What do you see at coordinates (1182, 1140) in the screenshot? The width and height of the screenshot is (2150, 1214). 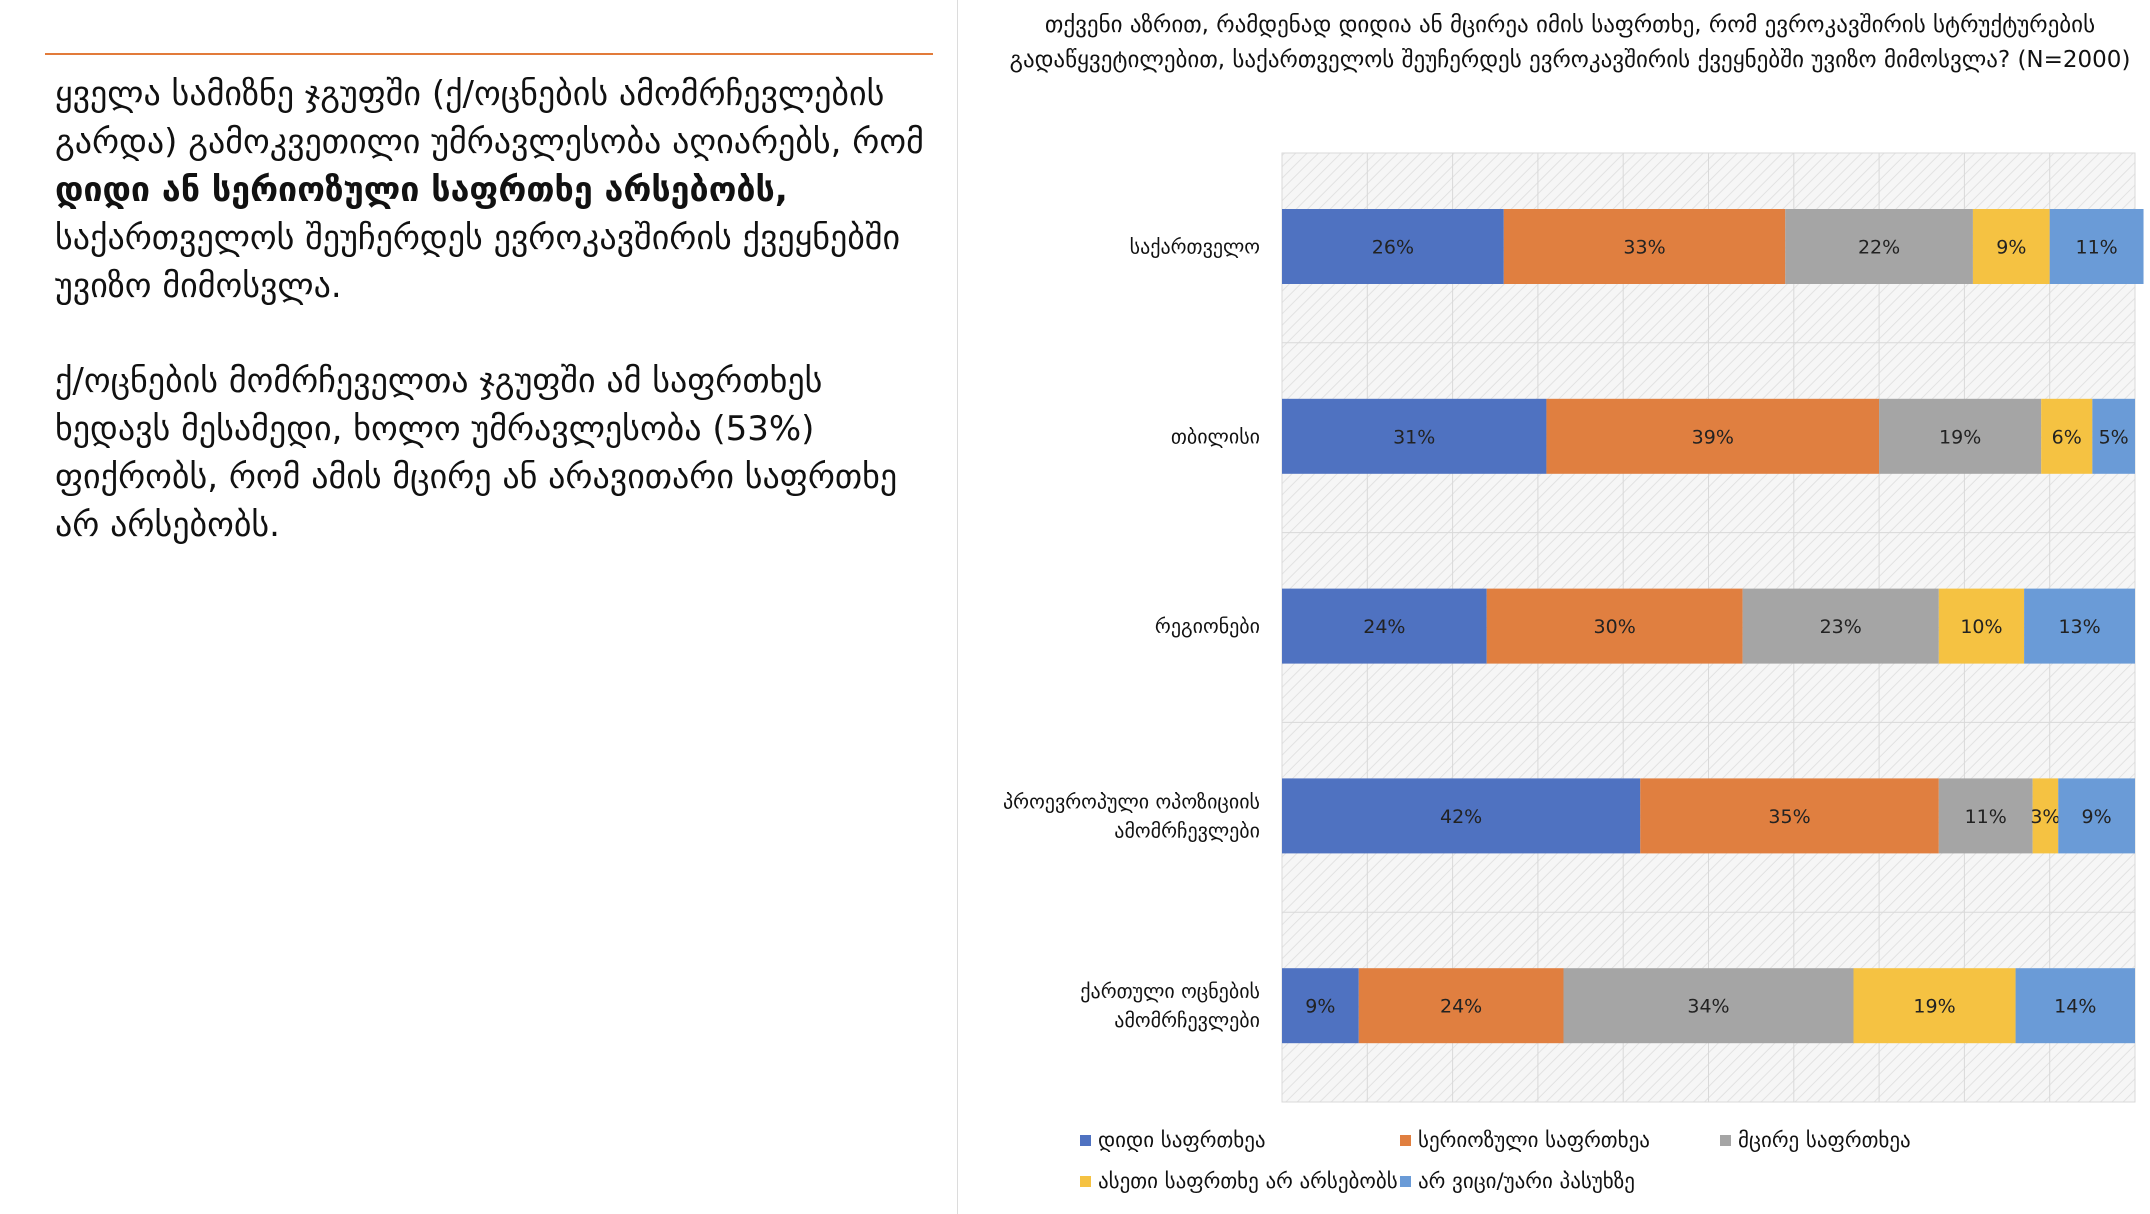 I see `legend-label: დიდი საფრთხეა` at bounding box center [1182, 1140].